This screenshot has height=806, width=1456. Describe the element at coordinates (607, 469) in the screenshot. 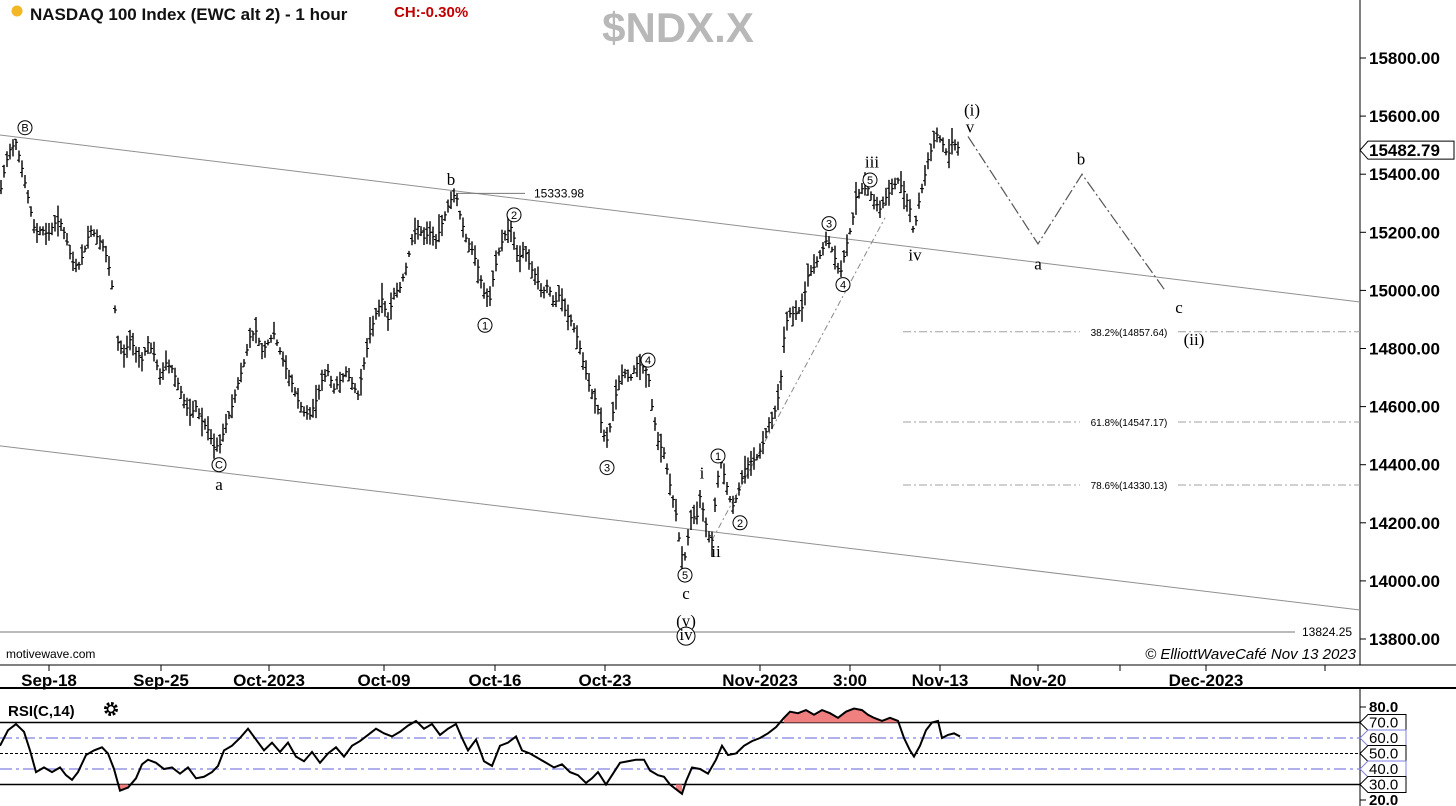

I see `wave-label: 3` at that location.